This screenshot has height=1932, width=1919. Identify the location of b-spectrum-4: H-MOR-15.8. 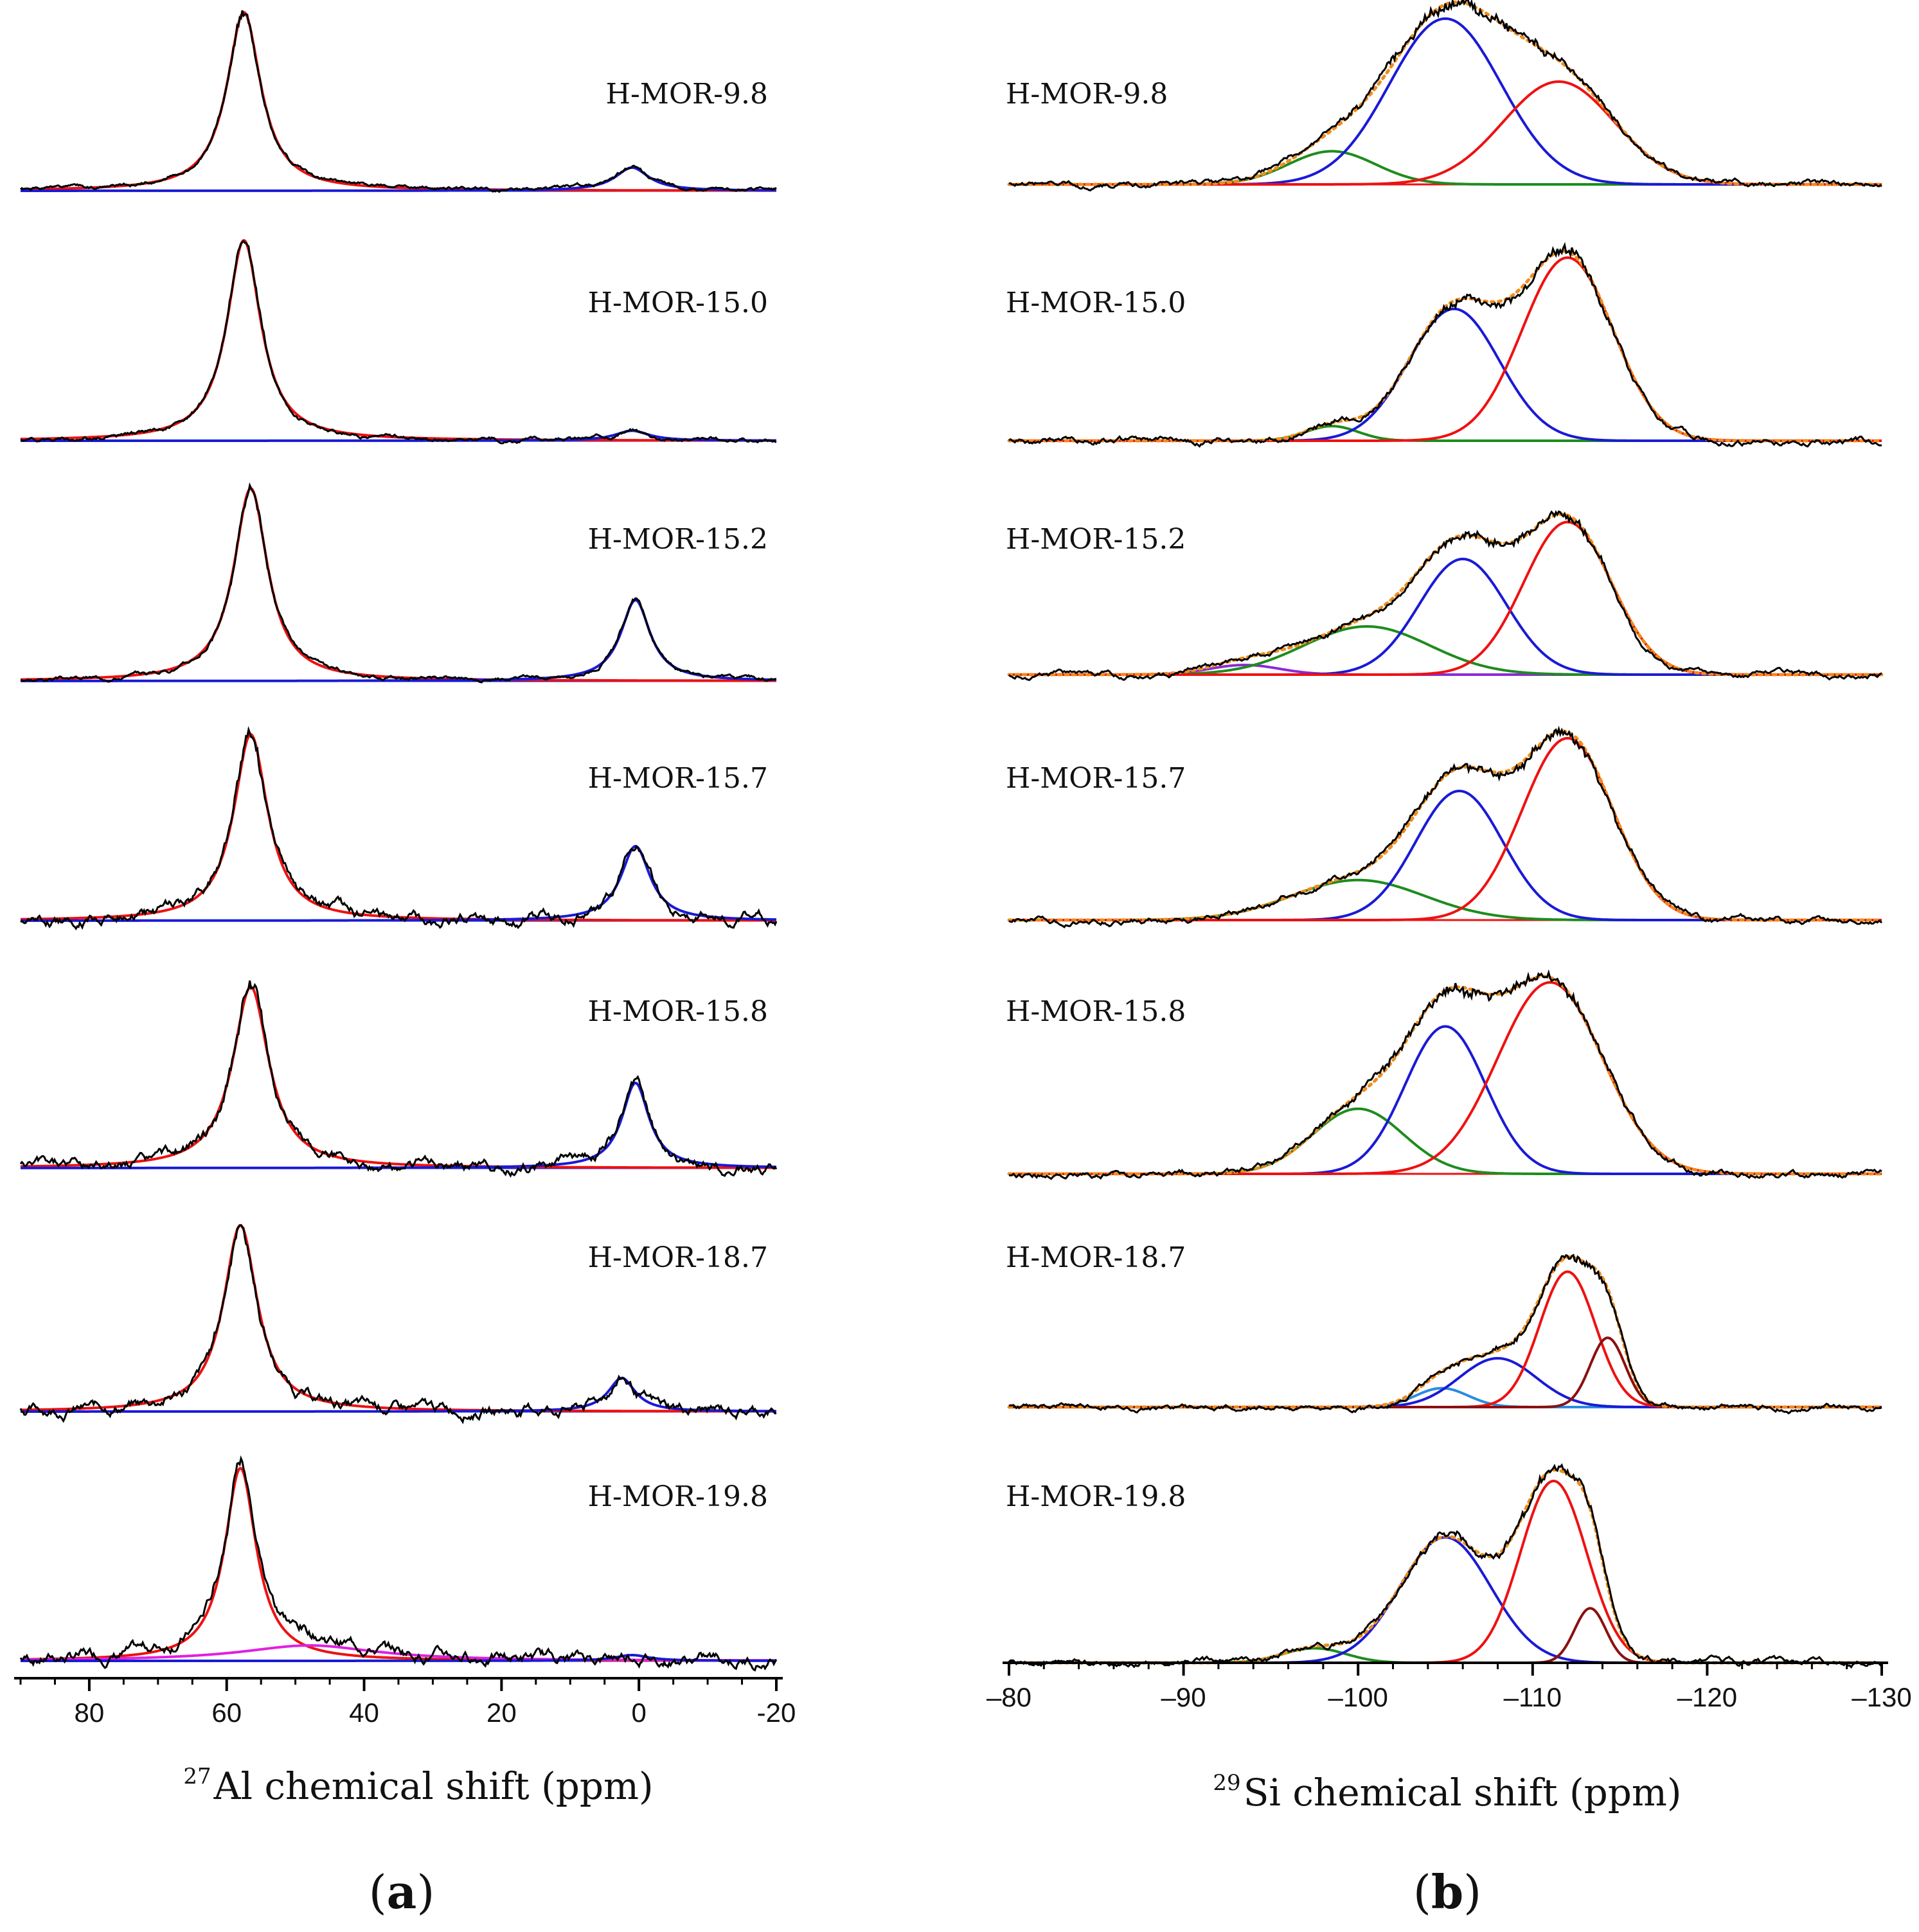
(1445, 1074).